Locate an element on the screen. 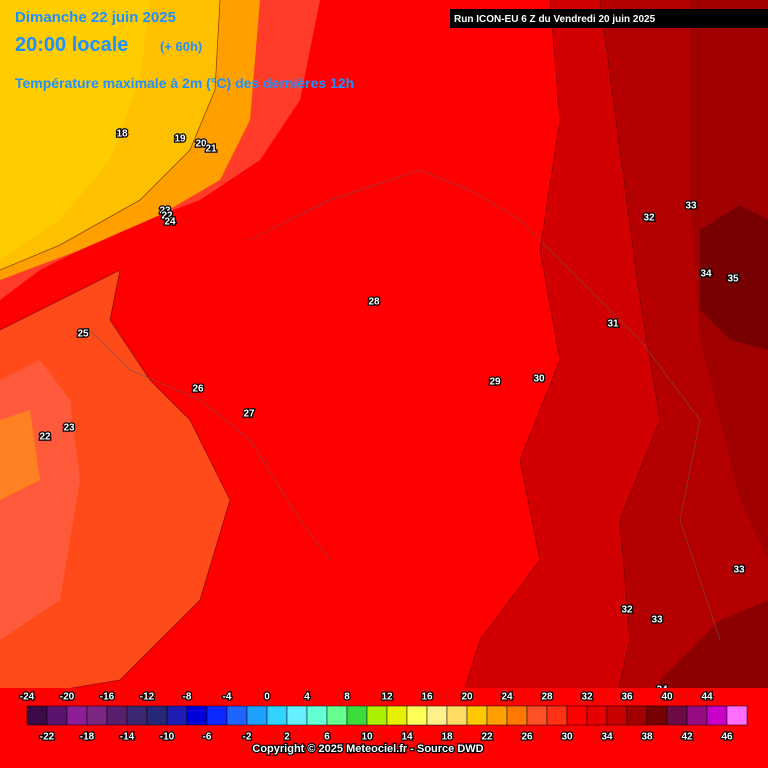  legend-label: -18 is located at coordinates (87, 737).